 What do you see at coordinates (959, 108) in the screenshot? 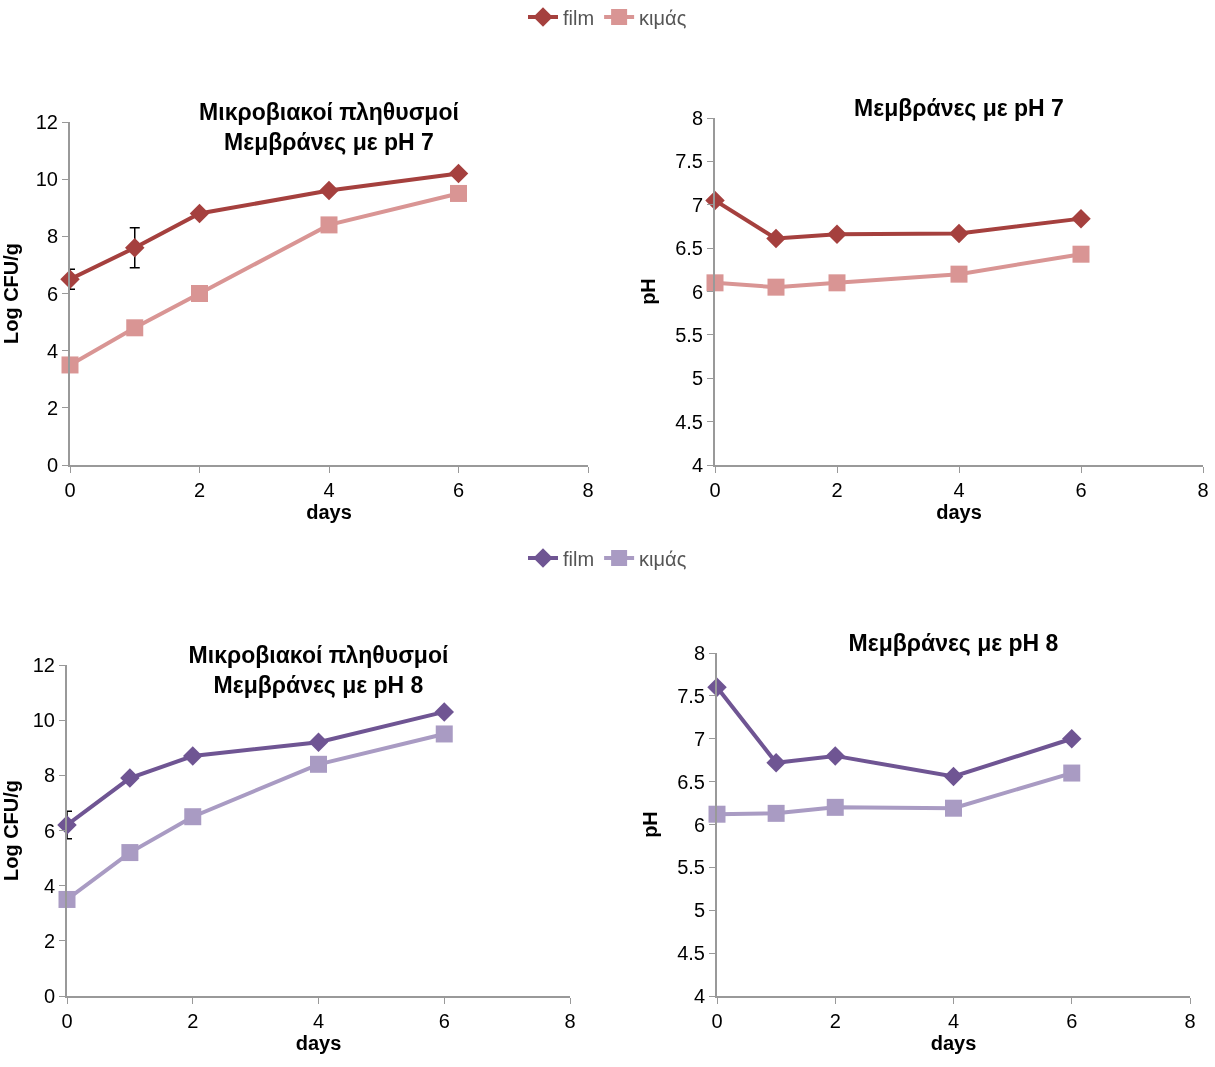
I see `chart-title: Μεμβράνες με pH 7` at bounding box center [959, 108].